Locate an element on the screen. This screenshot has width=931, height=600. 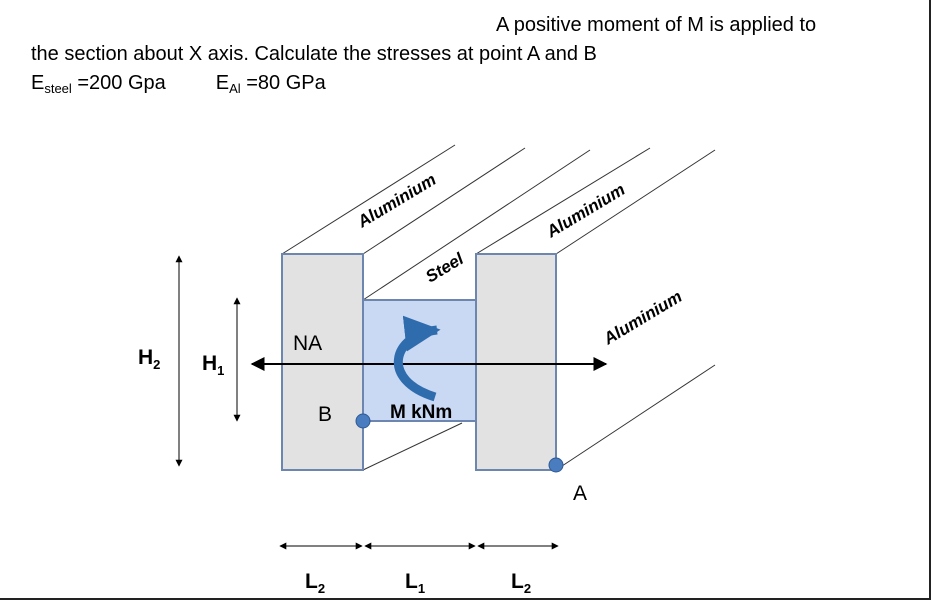
h2-label: H2 is located at coordinates (149, 359).